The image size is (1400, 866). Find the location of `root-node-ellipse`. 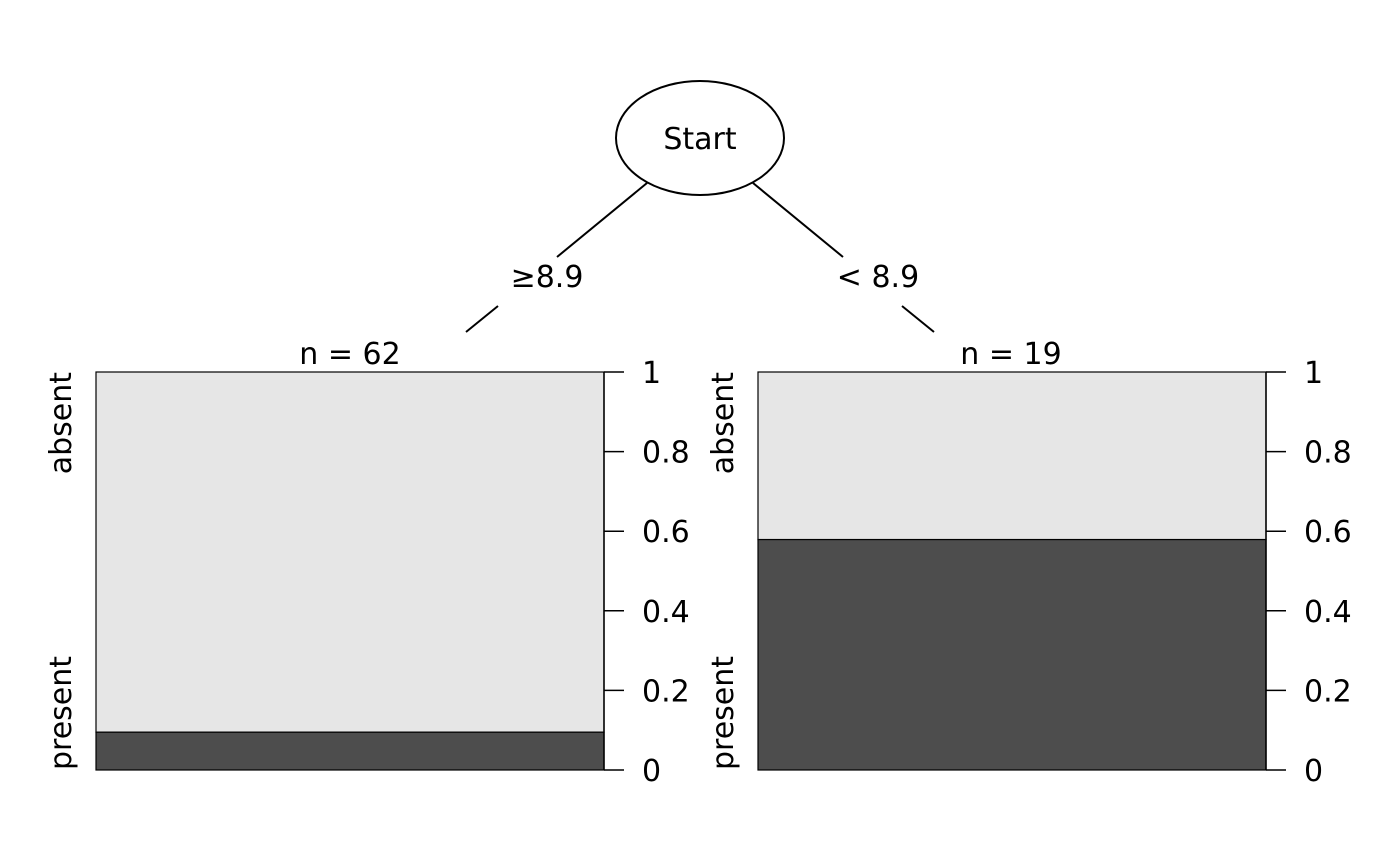

root-node-ellipse is located at coordinates (700, 138).